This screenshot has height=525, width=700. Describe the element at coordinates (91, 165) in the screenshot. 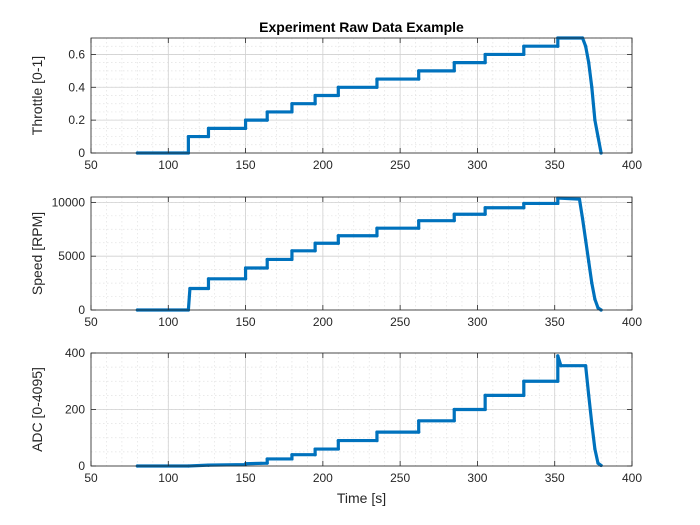

I see `throttle-x-tick-label: 50` at that location.